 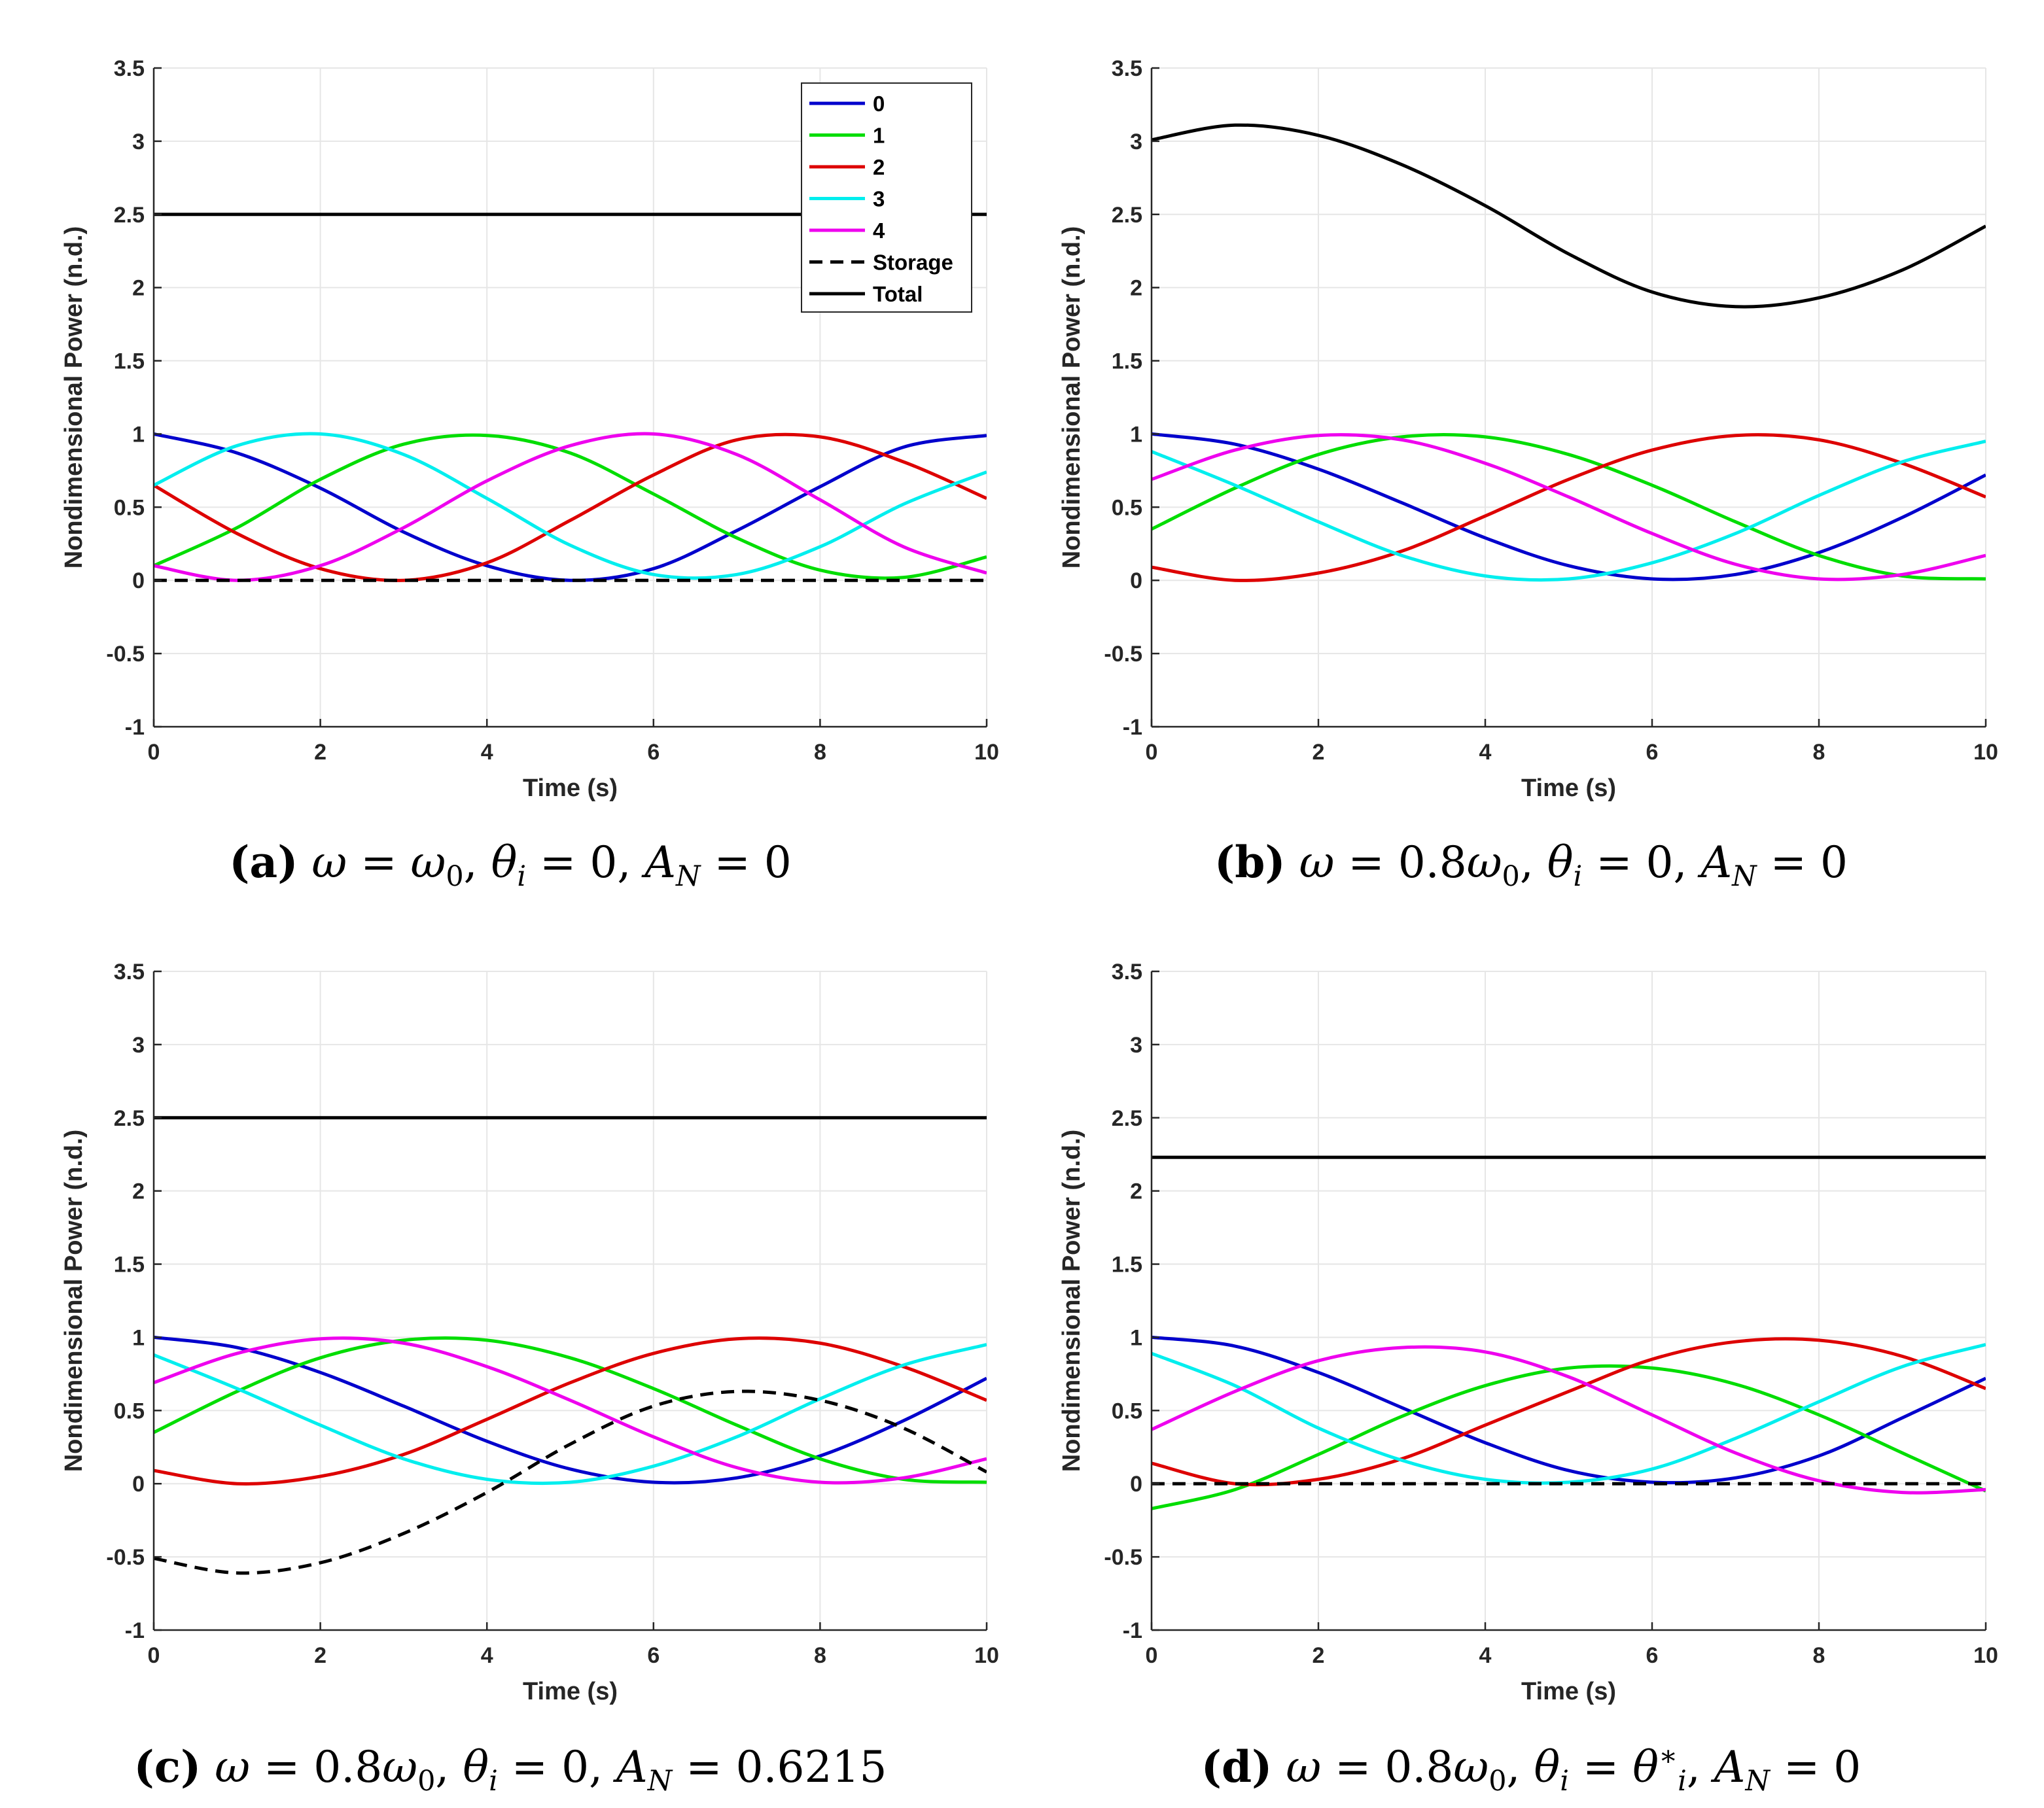 I want to click on caption-letter: (b), so click(x=1250, y=862).